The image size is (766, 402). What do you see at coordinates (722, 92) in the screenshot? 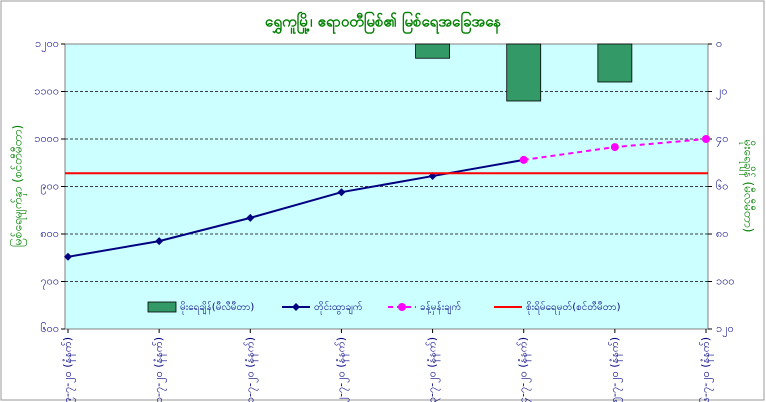
I see `y2-tick-label: ၂၀` at bounding box center [722, 92].